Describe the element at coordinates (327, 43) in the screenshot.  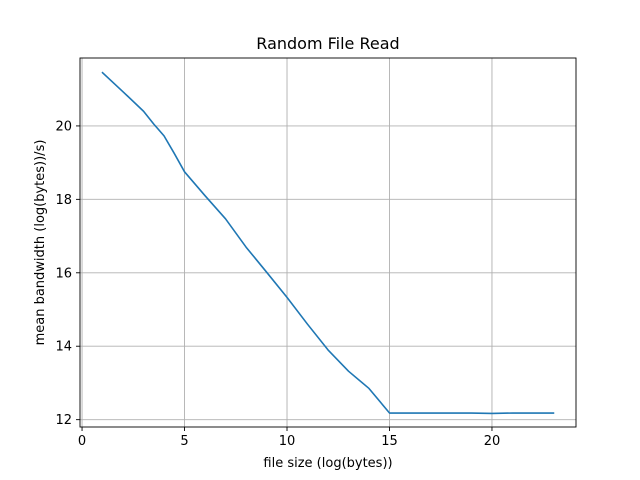
I see `chart-title: Random File Read` at that location.